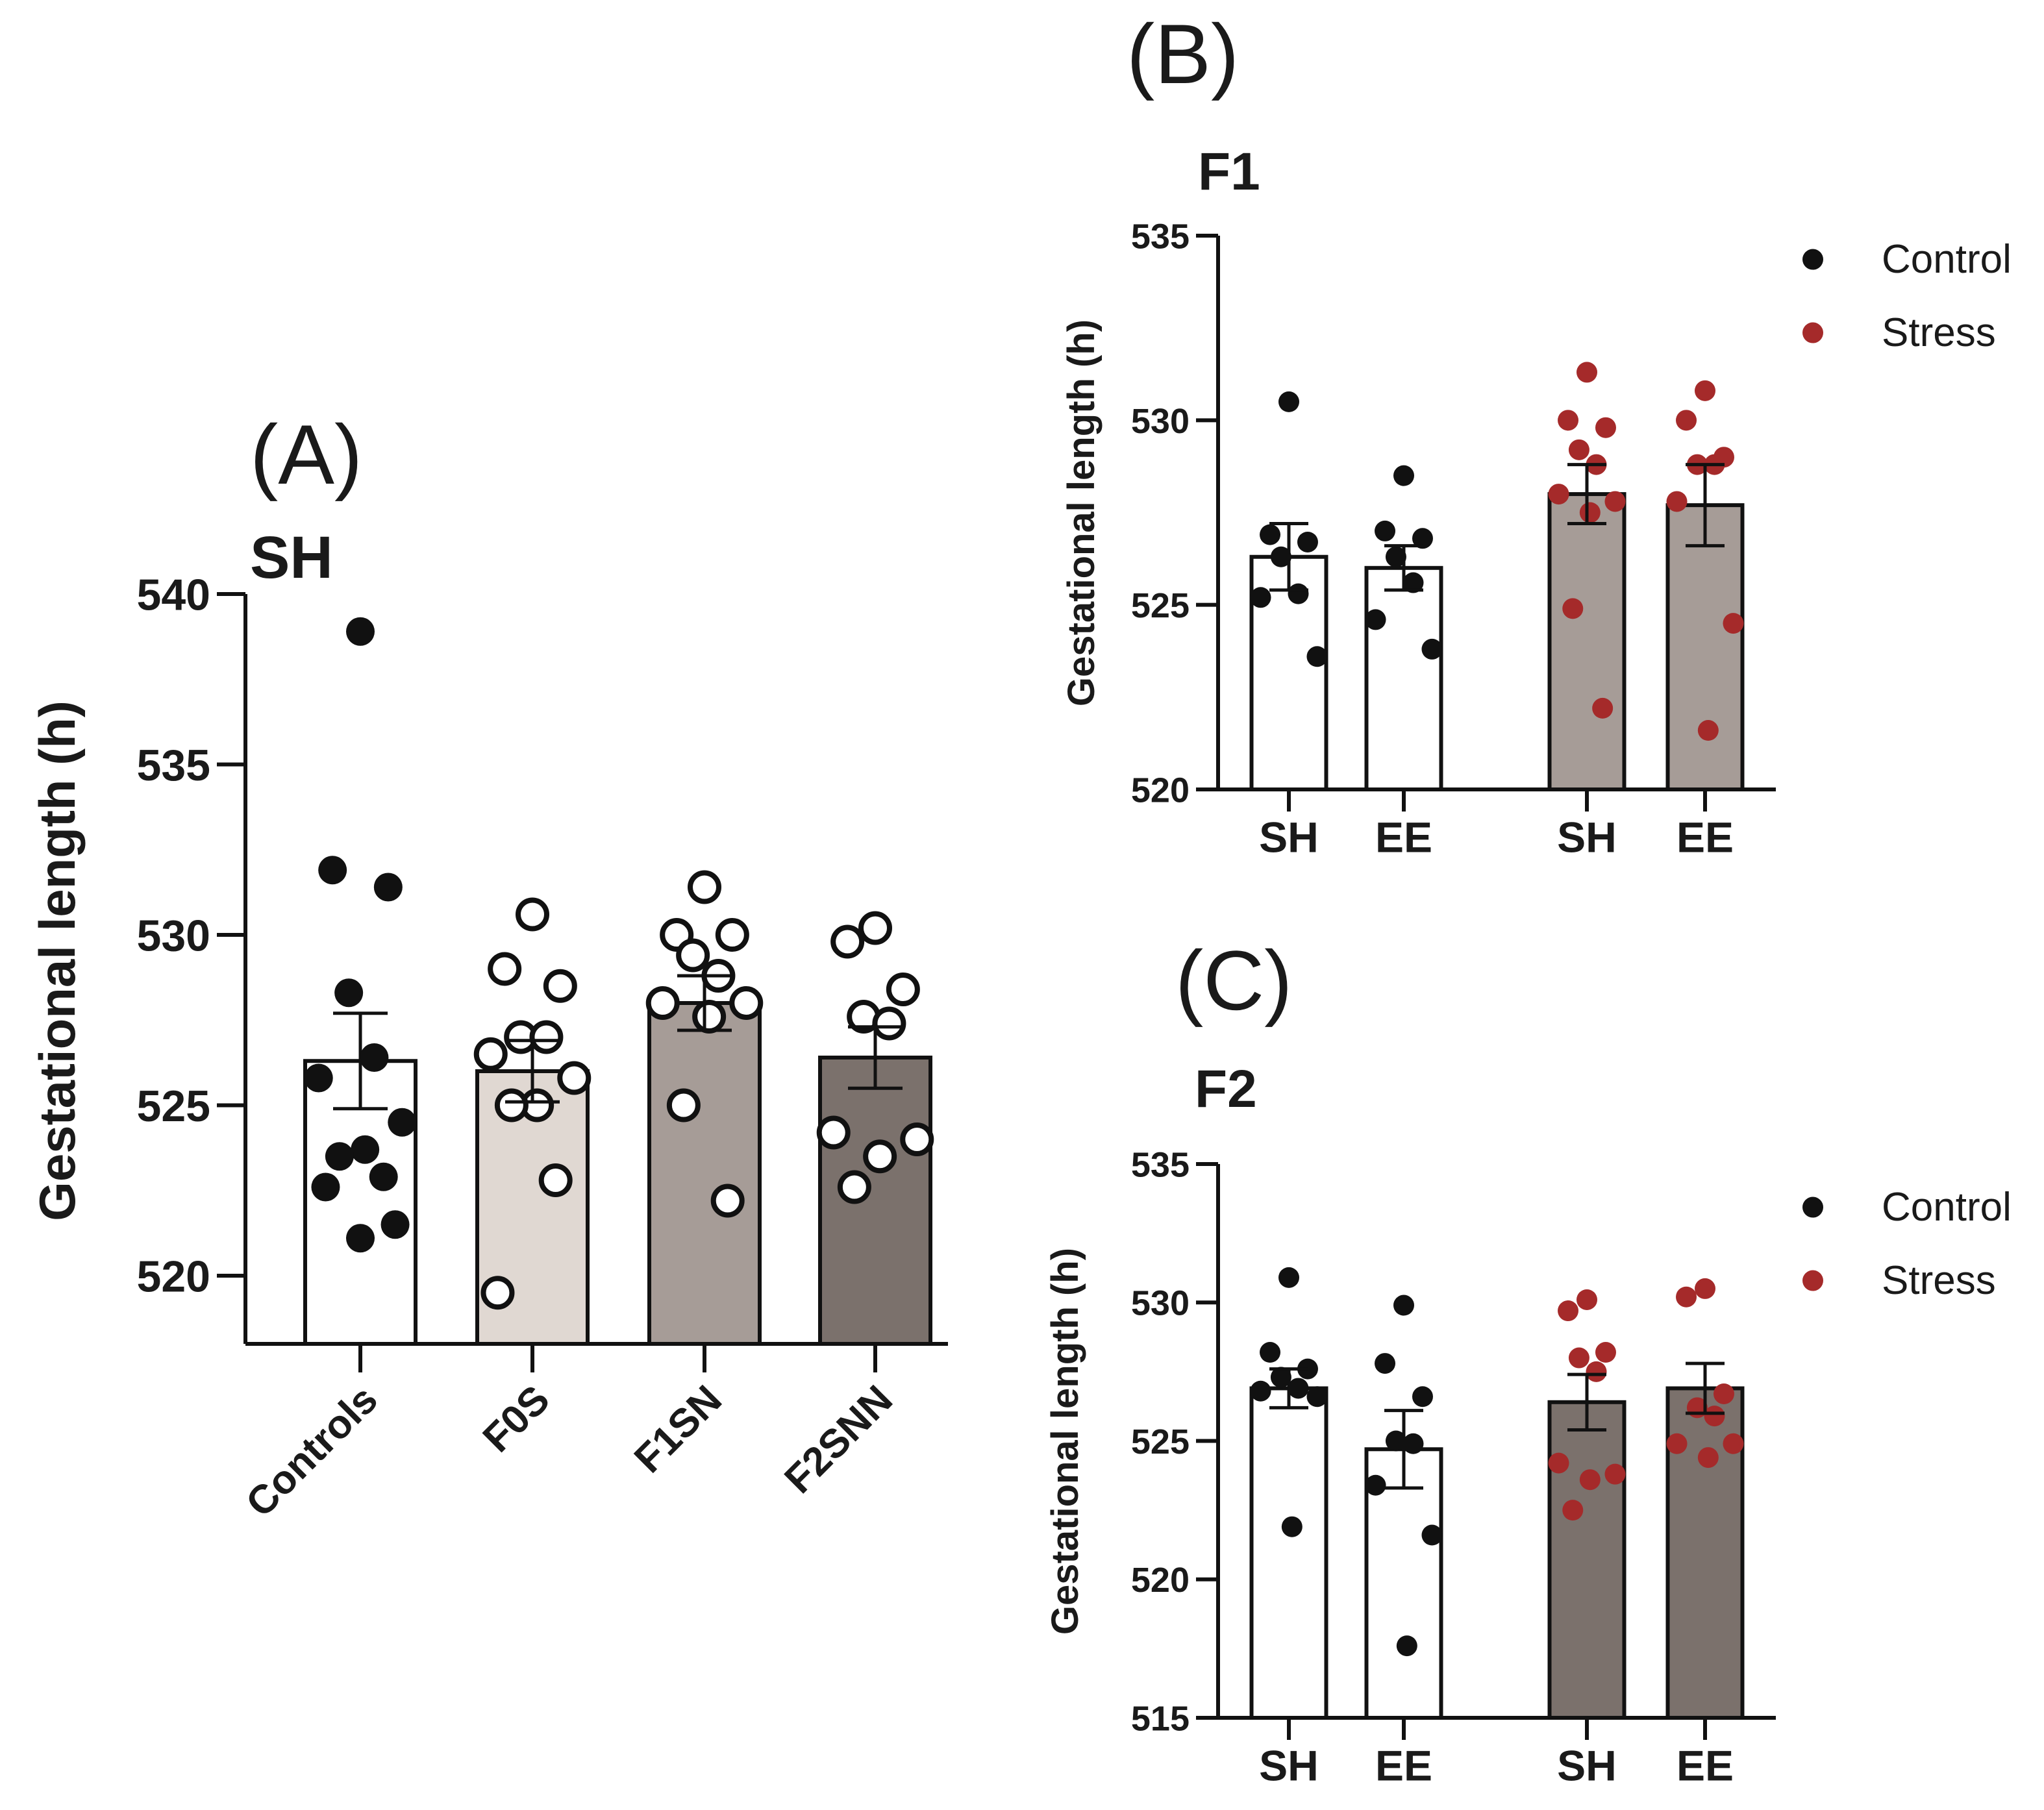 The width and height of the screenshot is (2044, 1810). Describe the element at coordinates (312, 1451) in the screenshot. I see `x-tick-label: Controls` at that location.